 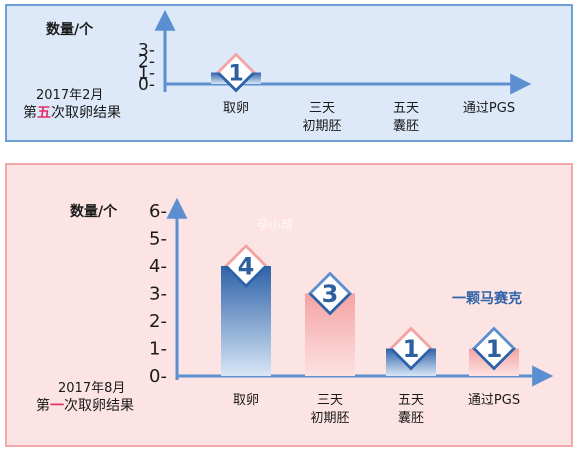 What do you see at coordinates (246, 400) in the screenshot?
I see `chart2-xtick-0: 取卵` at bounding box center [246, 400].